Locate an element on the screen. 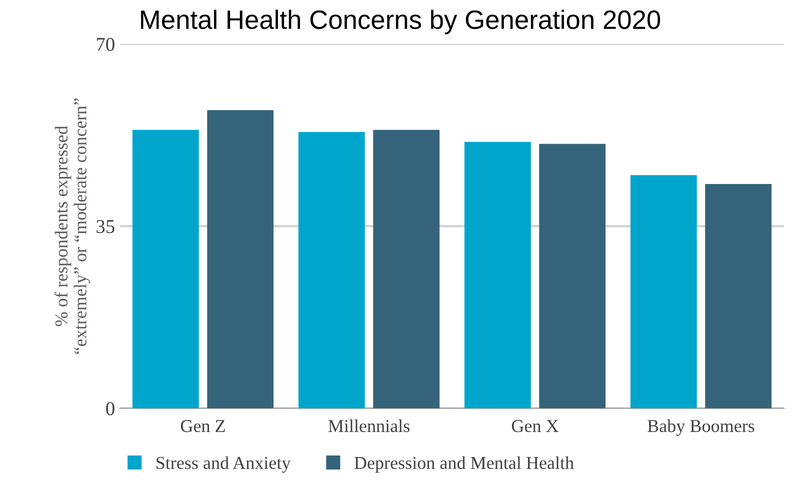  y-tick-label: 0 is located at coordinates (110, 409).